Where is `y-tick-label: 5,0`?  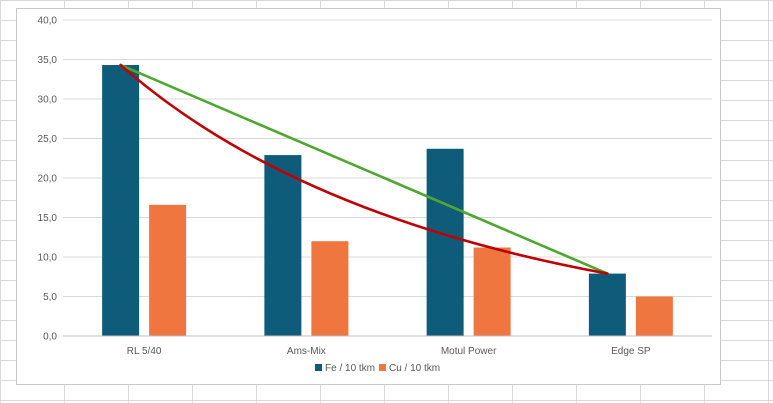
y-tick-label: 5,0 is located at coordinates (50, 297).